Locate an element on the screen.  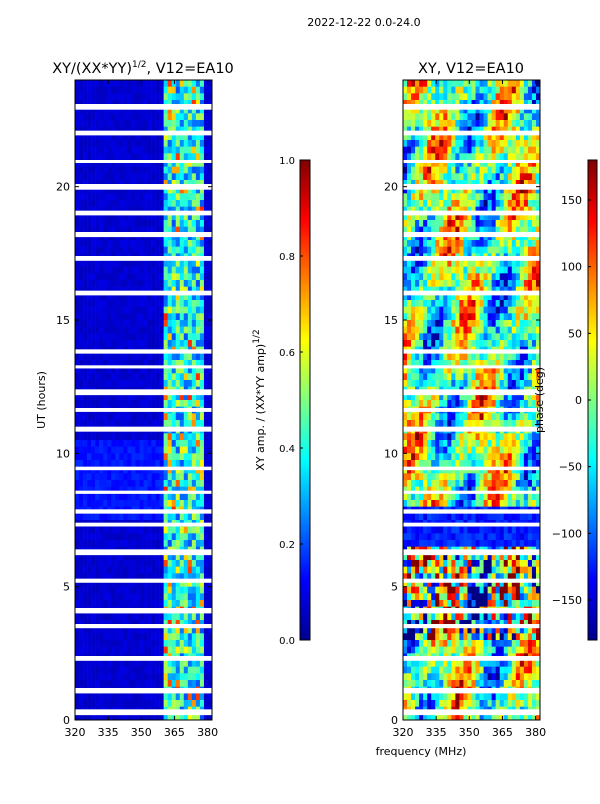
colorbar-tick-label: 0.2 is located at coordinates (287, 545).